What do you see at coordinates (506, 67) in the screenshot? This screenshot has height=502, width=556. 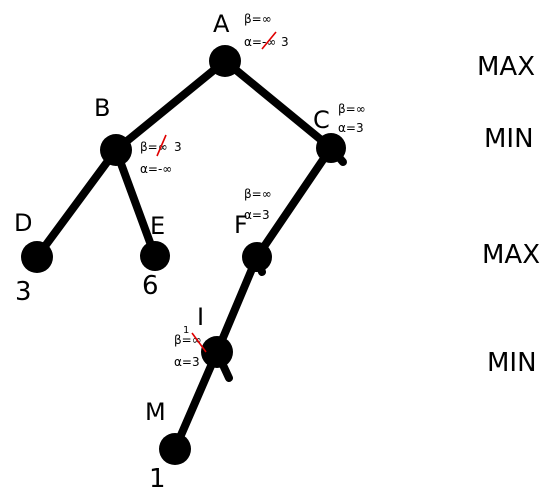 I see `level-label-max-1: MAX` at bounding box center [506, 67].